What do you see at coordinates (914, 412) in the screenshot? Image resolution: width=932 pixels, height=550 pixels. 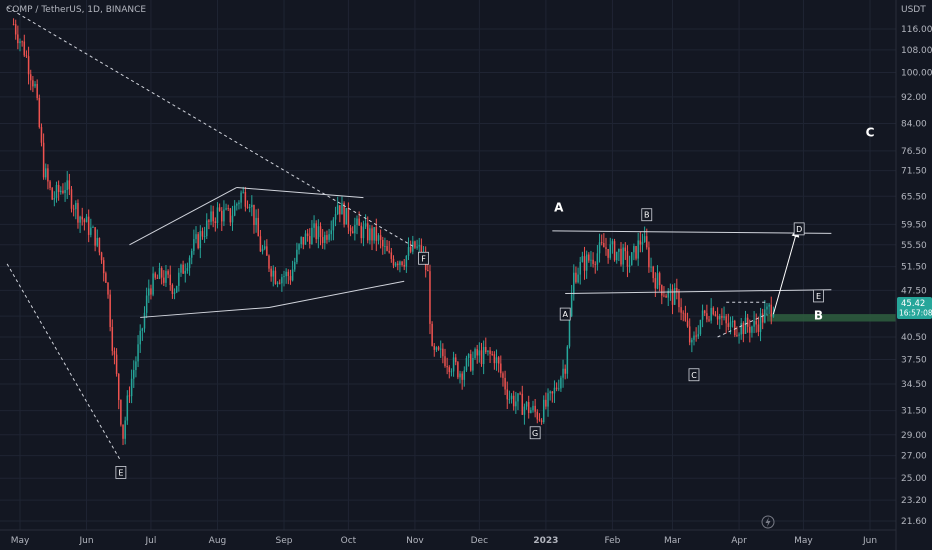 I see `y-tick-label: 31.50` at bounding box center [914, 412].